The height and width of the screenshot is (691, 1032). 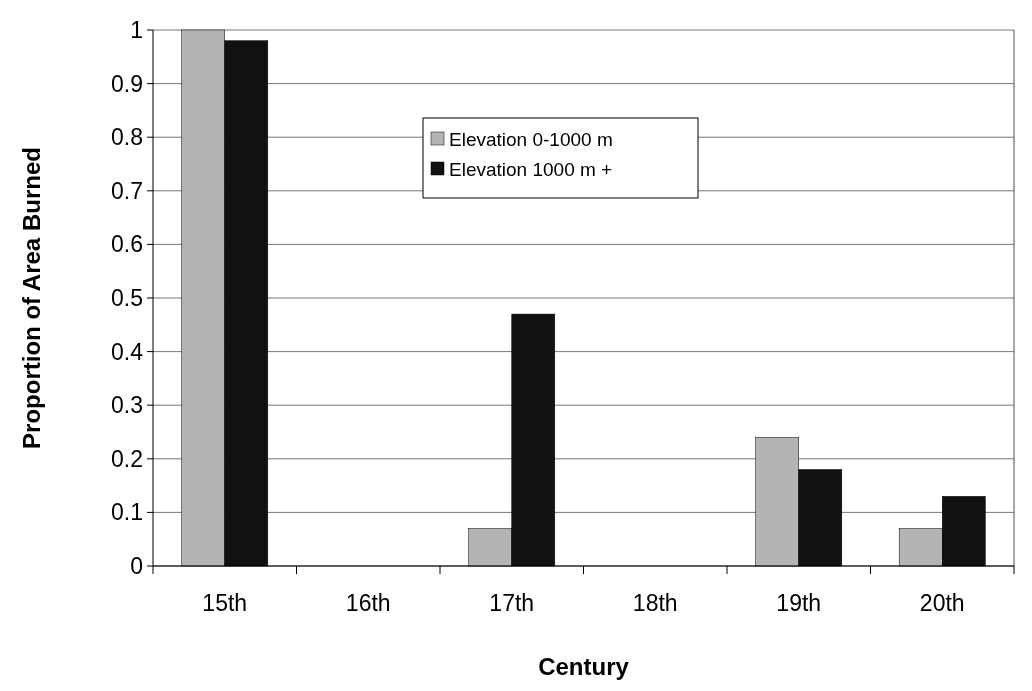 I want to click on legend-label: Elevation 1000 m +, so click(x=531, y=169).